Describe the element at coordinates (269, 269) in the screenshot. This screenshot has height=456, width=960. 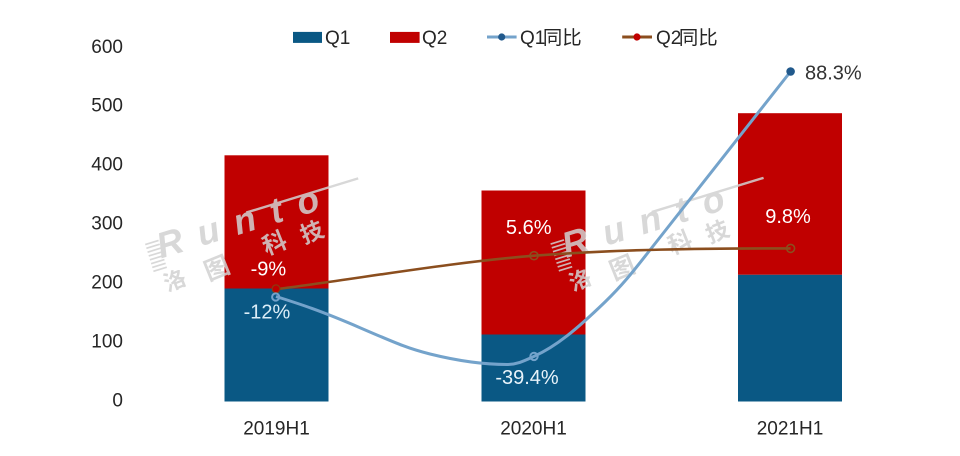
I see `svg-text: -9%` at that location.